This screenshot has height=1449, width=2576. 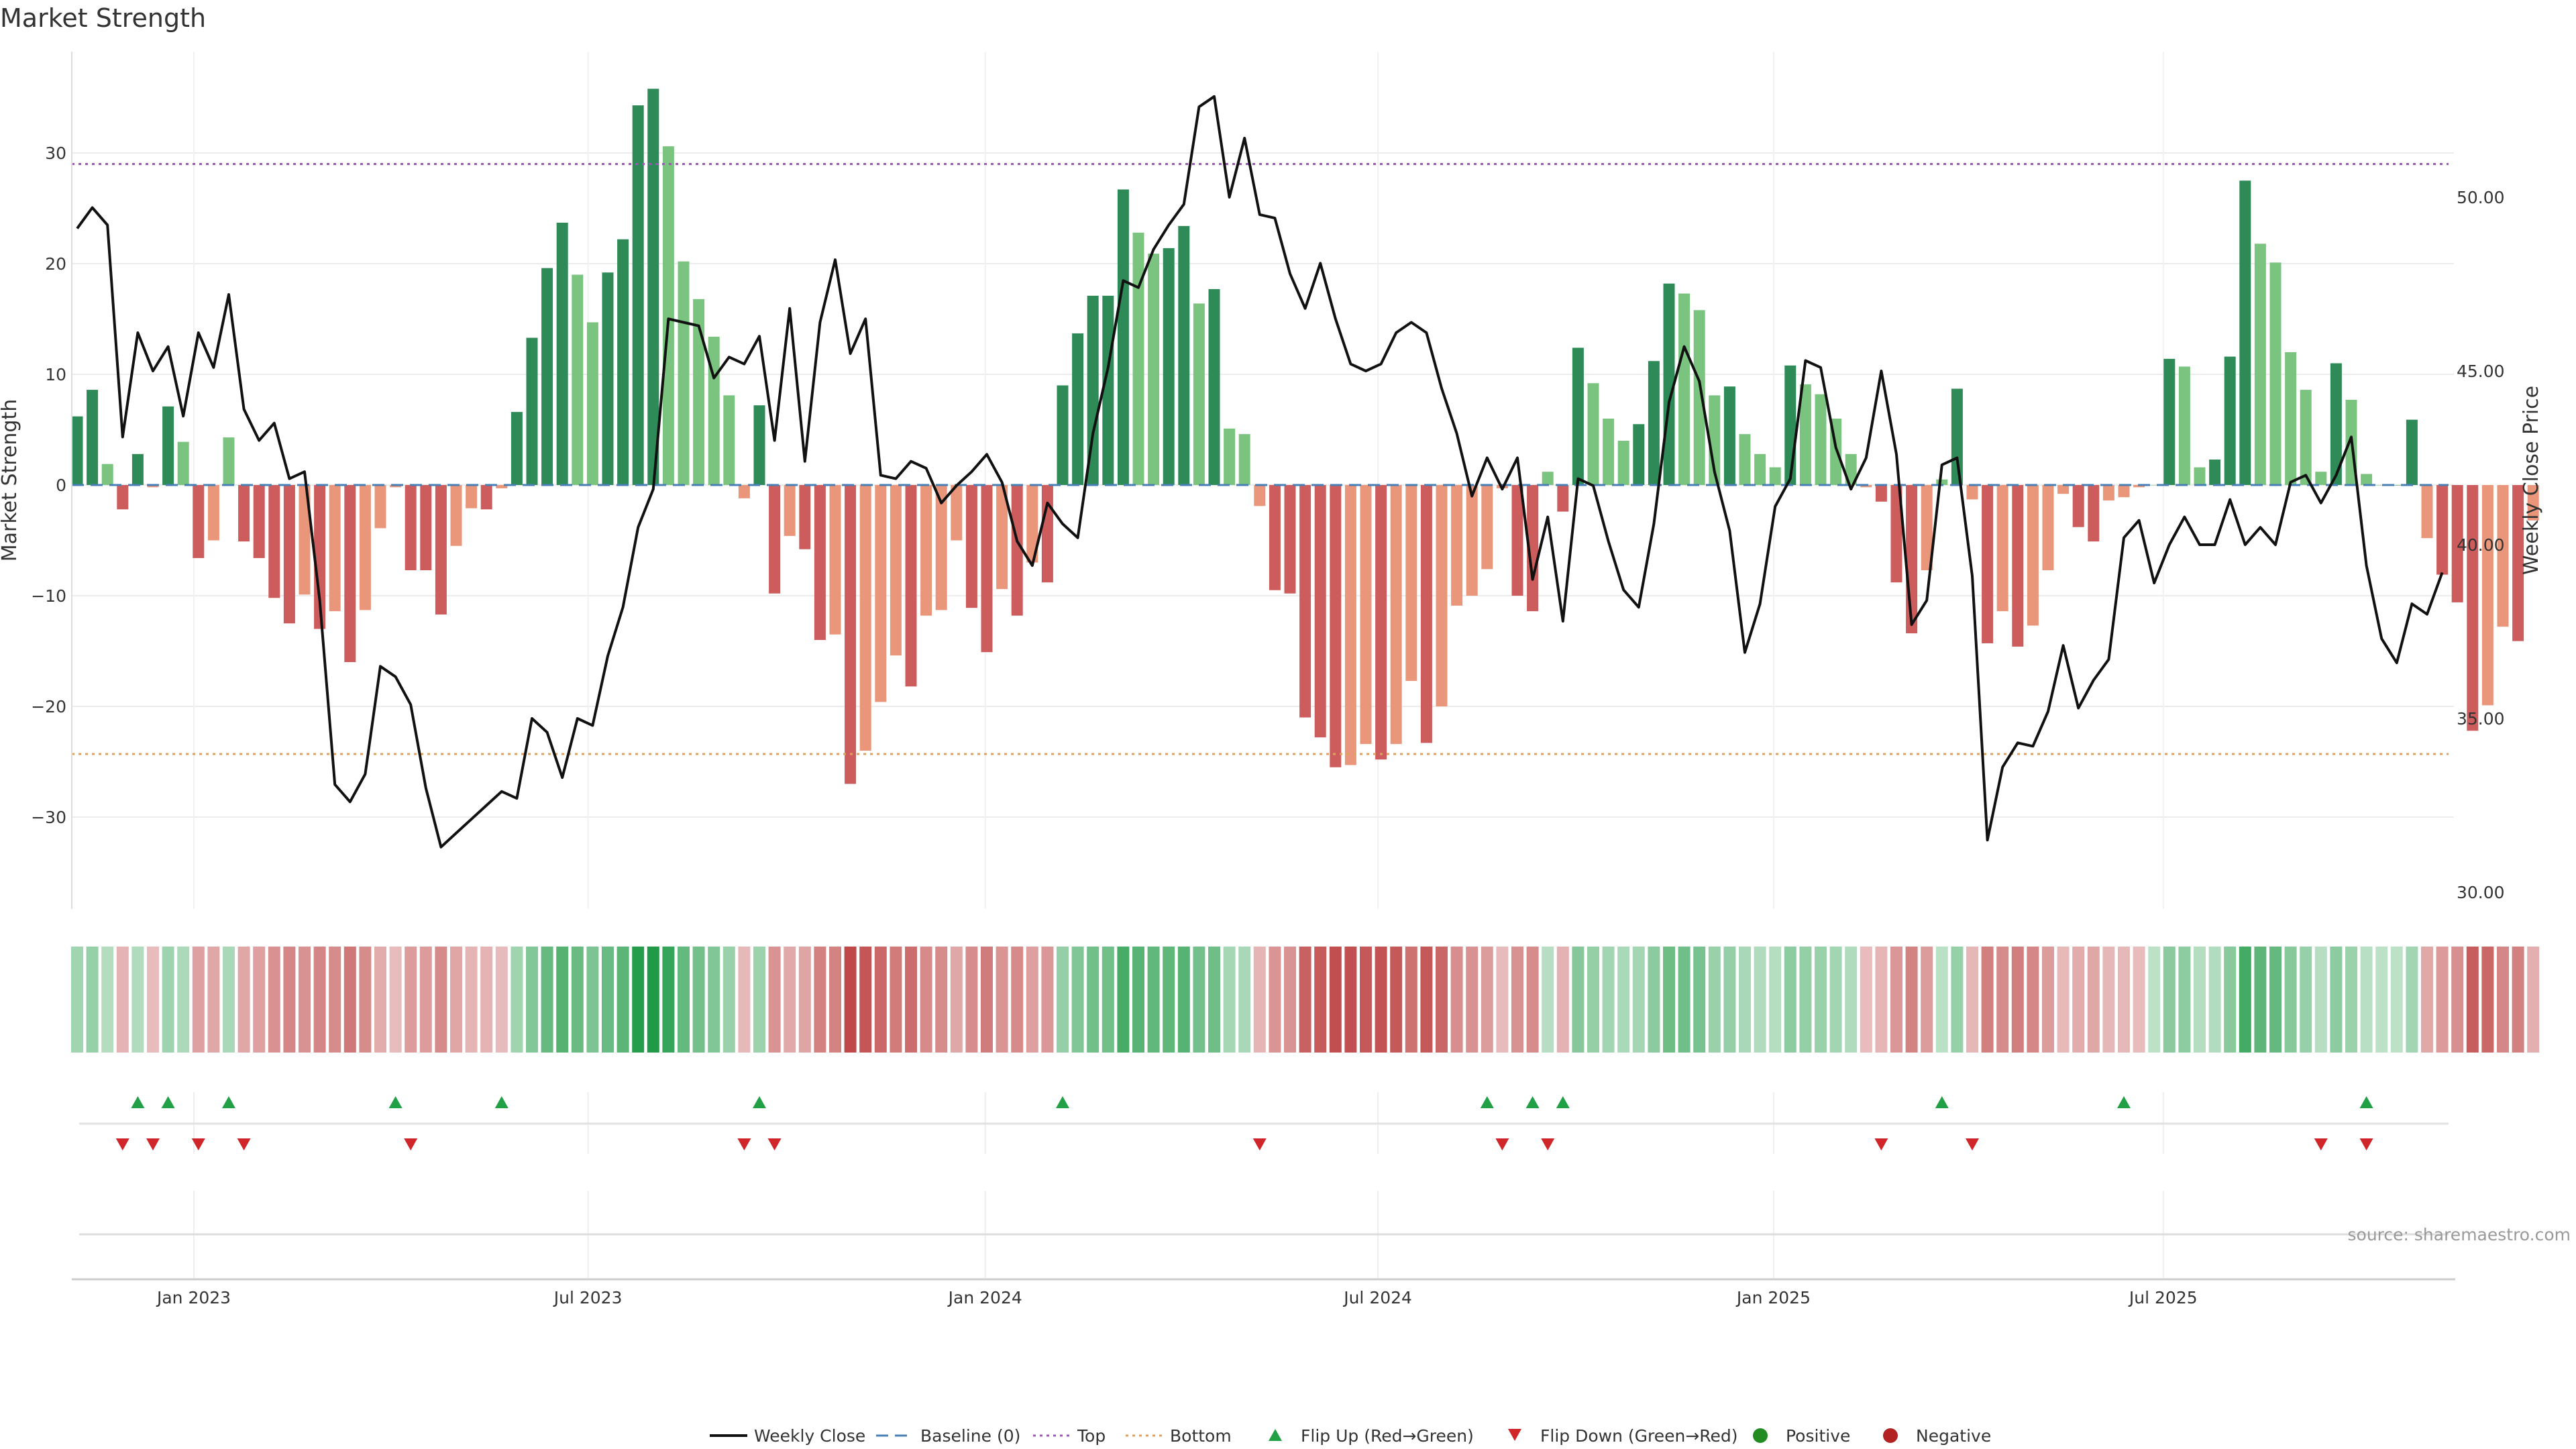 I want to click on x-tick-label: Jul 2023, so click(x=588, y=1297).